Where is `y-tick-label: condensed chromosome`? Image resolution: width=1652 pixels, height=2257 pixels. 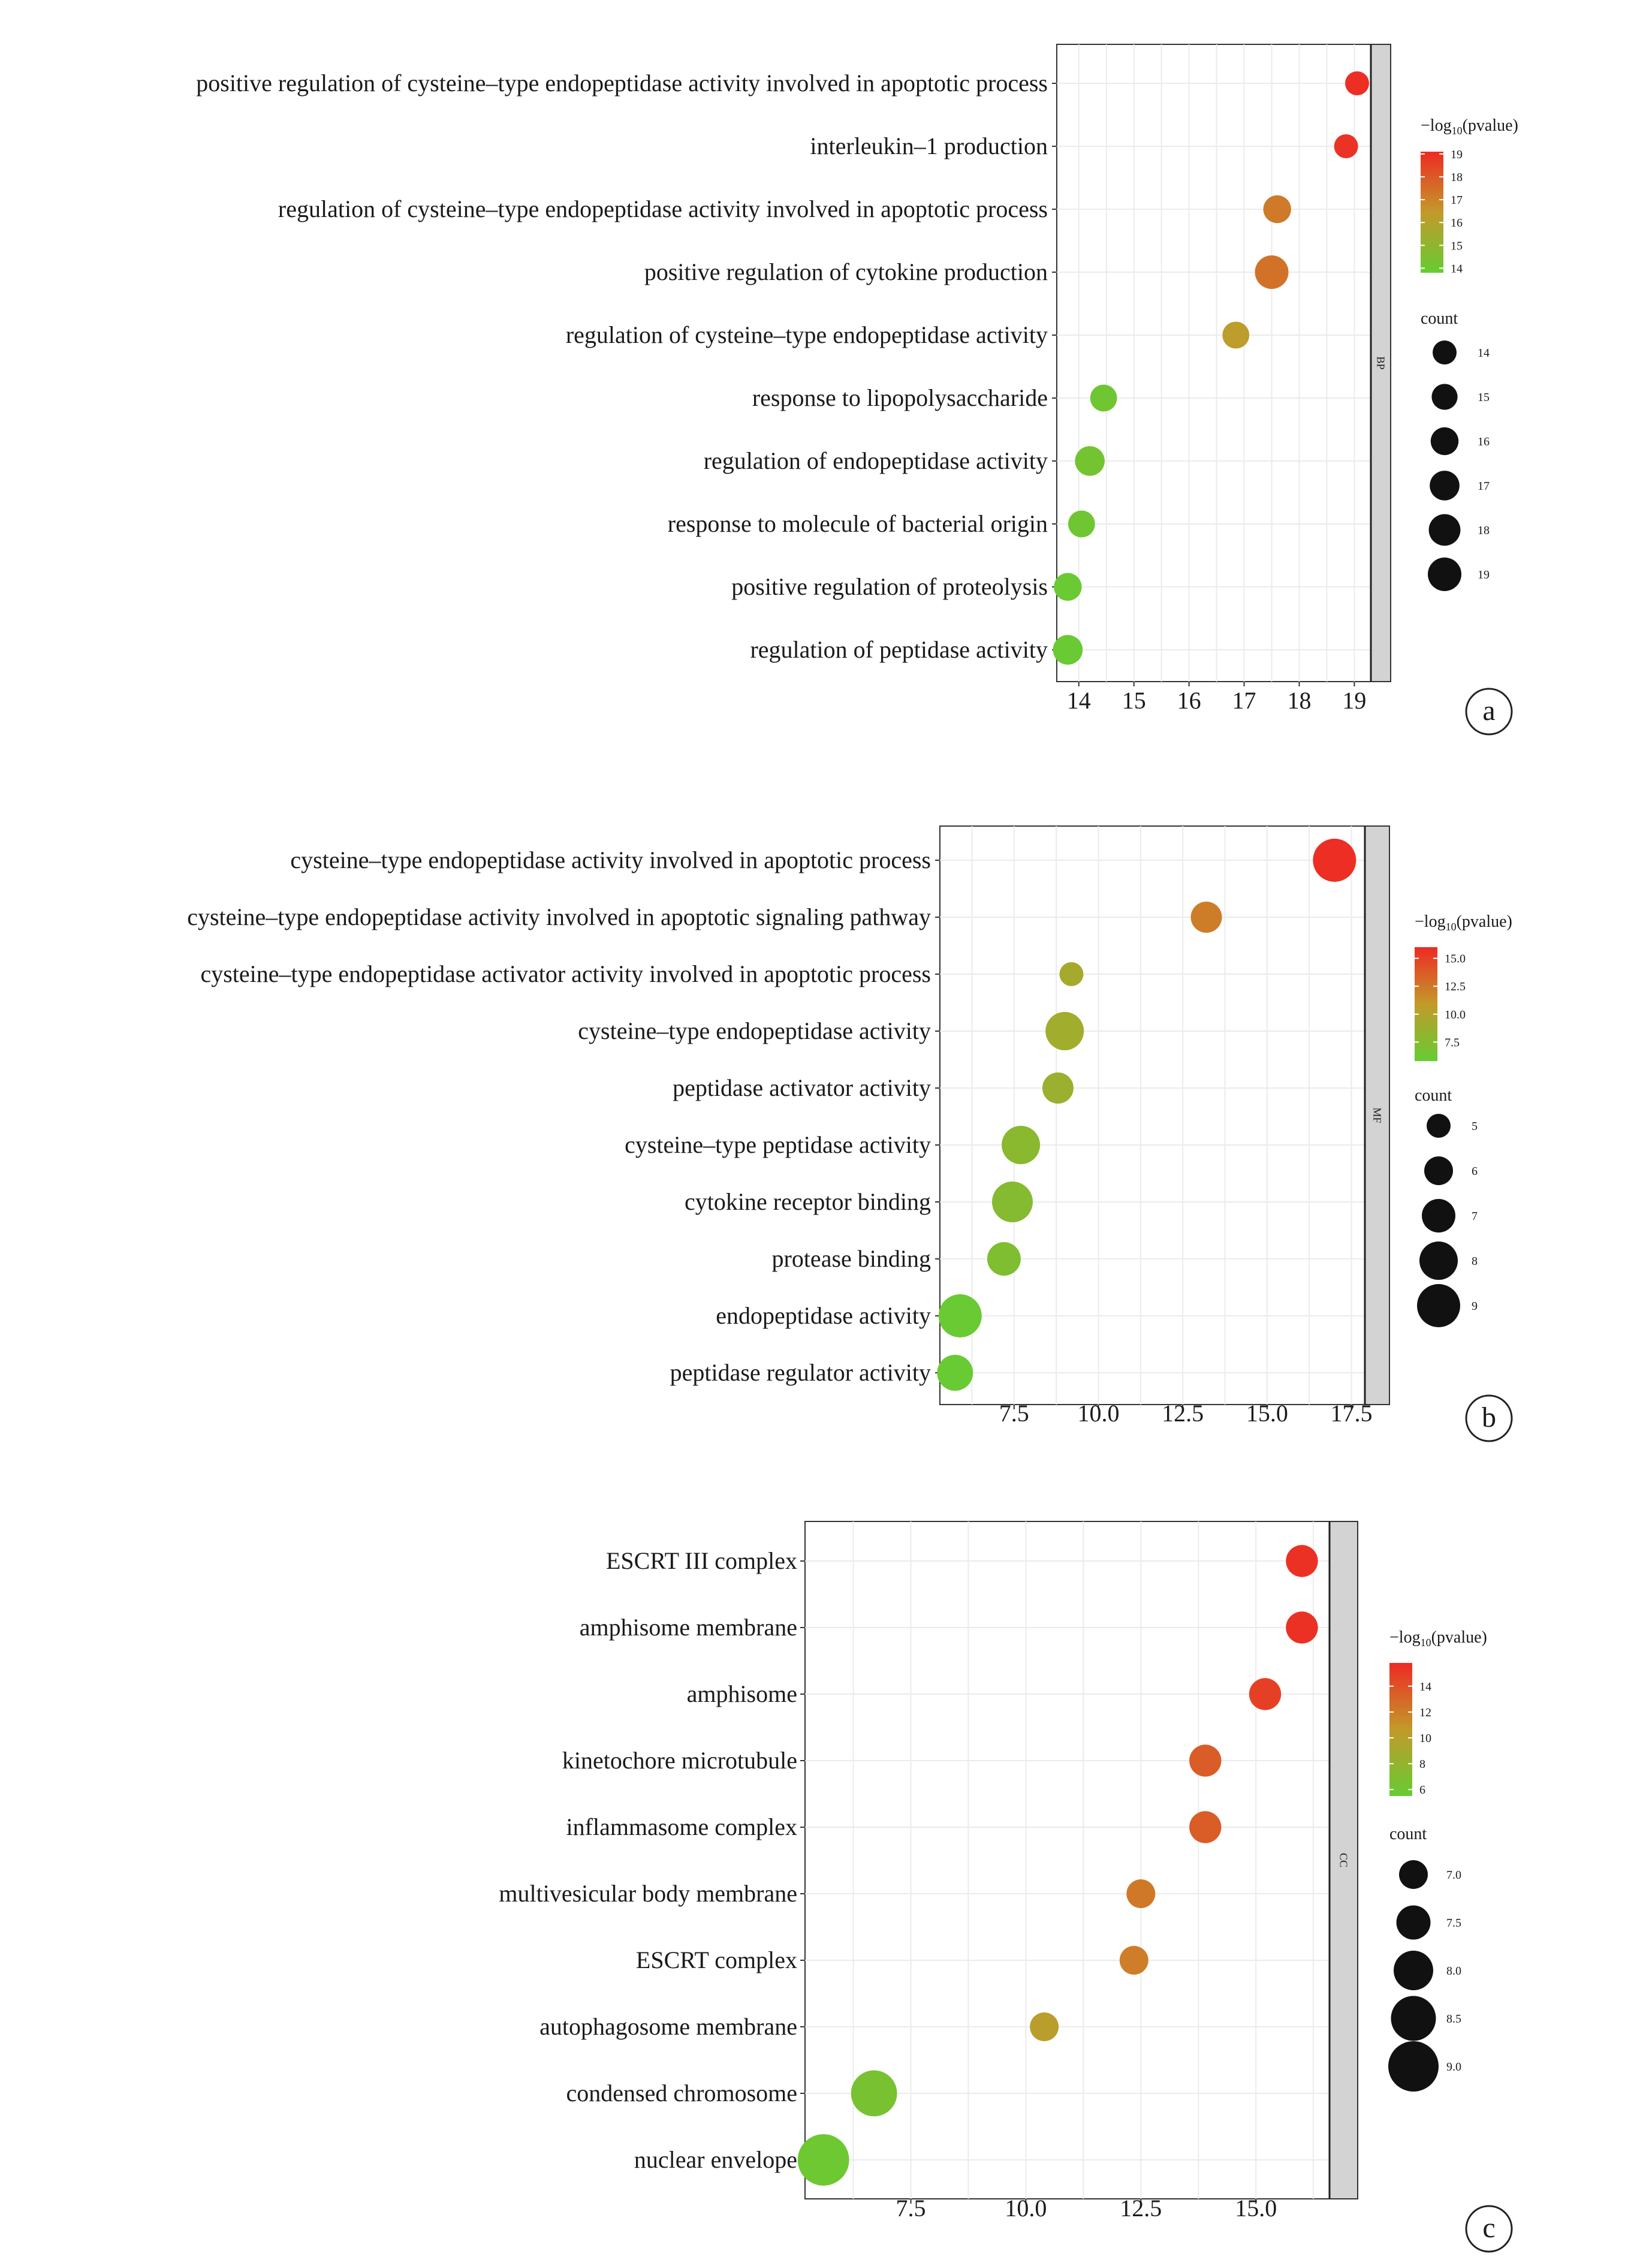
y-tick-label: condensed chromosome is located at coordinates (681, 2093).